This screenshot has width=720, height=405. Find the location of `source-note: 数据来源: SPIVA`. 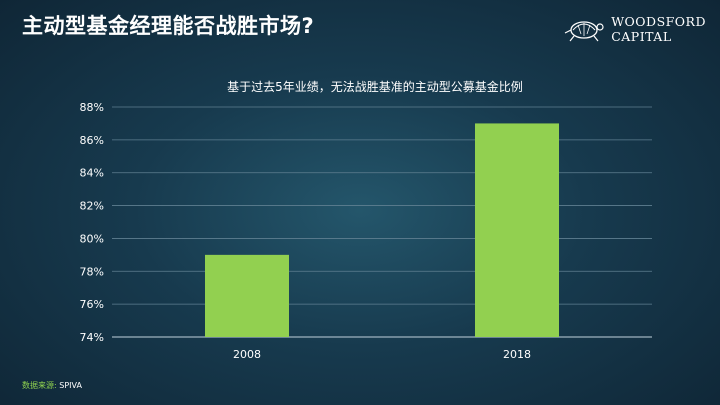

source-note: 数据来源: SPIVA is located at coordinates (52, 385).